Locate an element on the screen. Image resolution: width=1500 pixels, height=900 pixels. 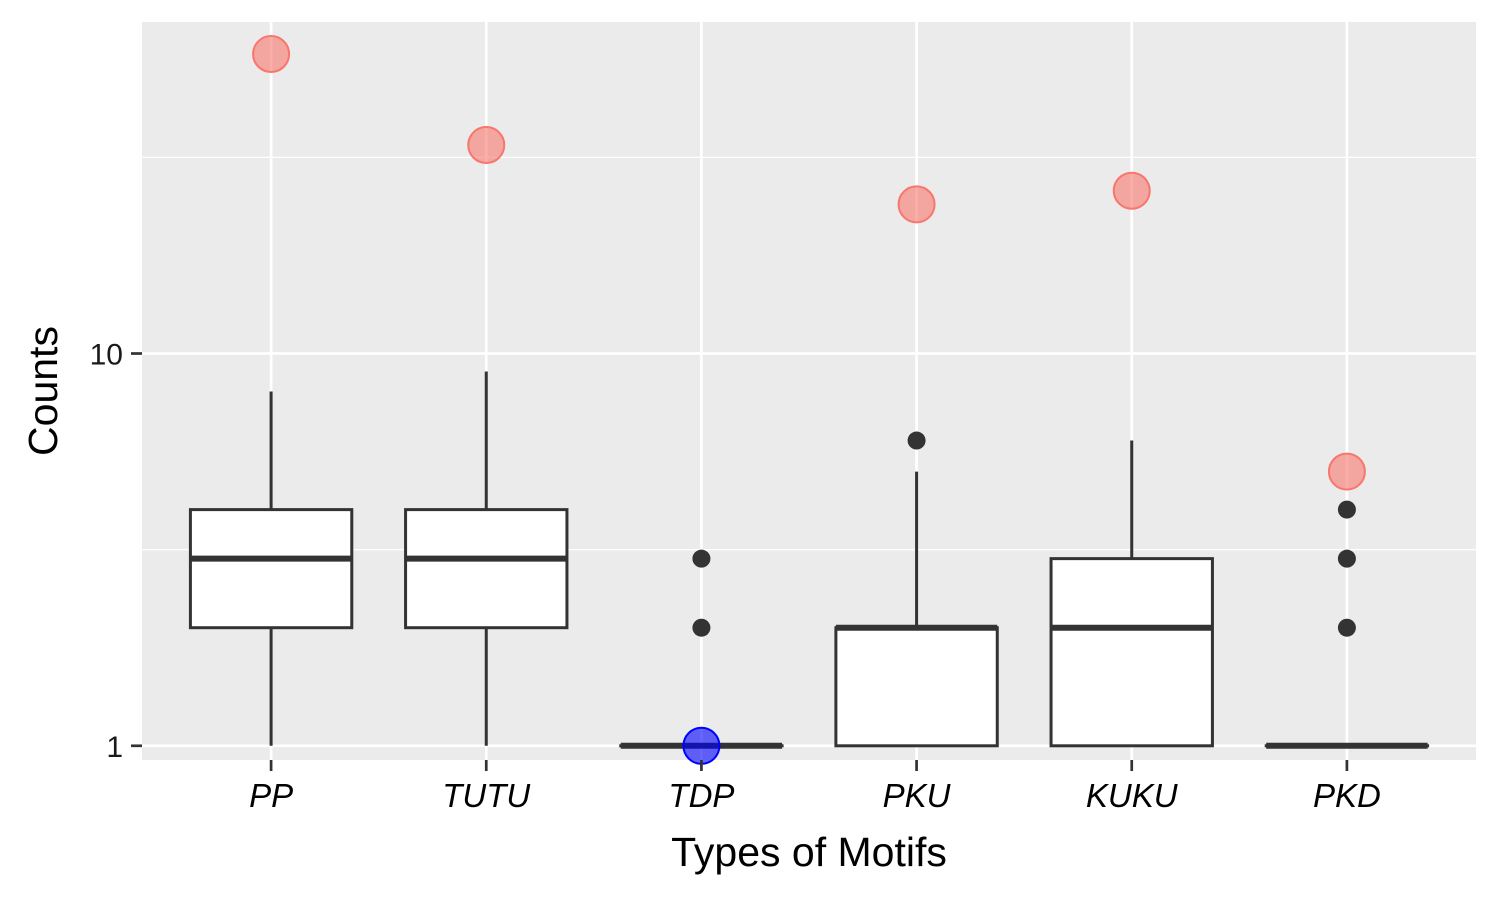
x-axis-title: Types of Motifs is located at coordinates (809, 852).